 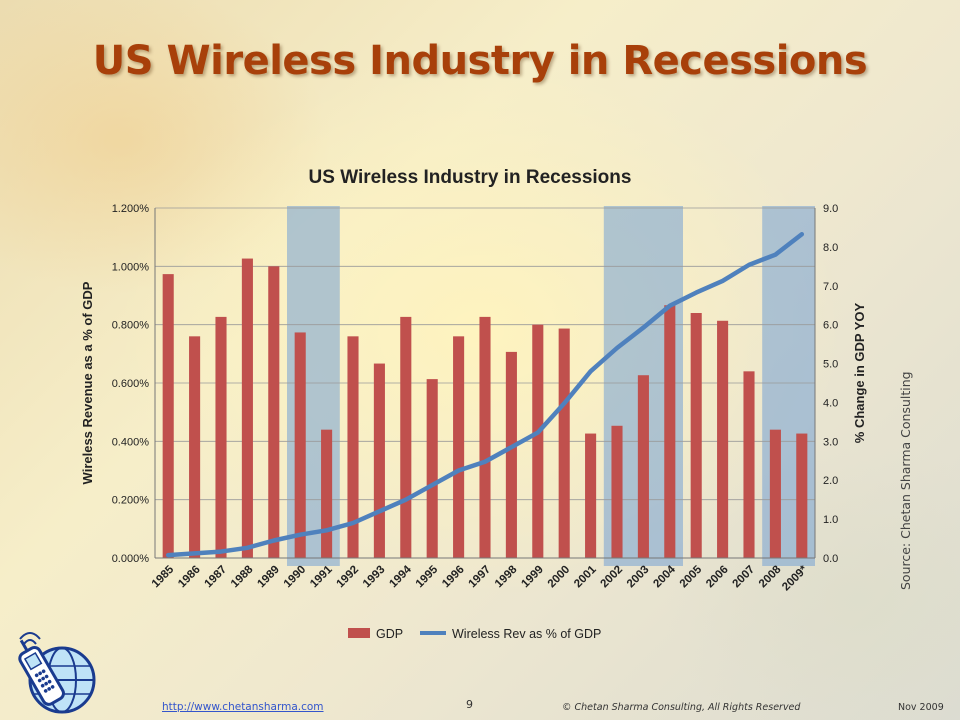 What do you see at coordinates (348, 577) in the screenshot?
I see `x-tick-label: 1992` at bounding box center [348, 577].